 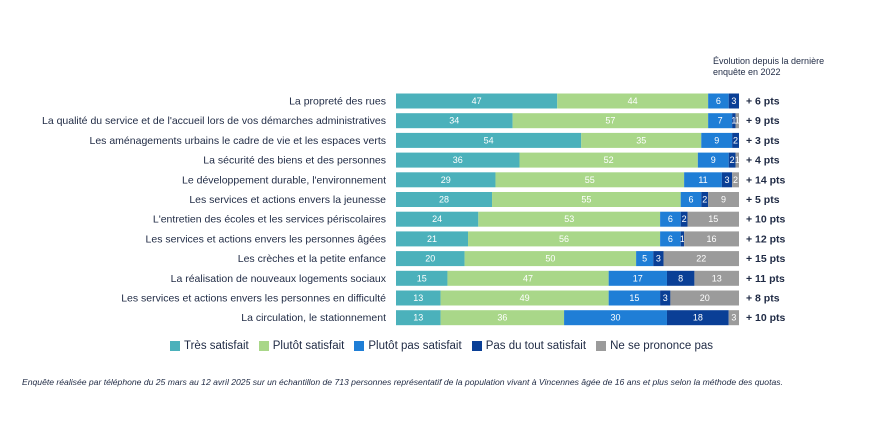 I want to click on value-label: 21, so click(x=432, y=239).